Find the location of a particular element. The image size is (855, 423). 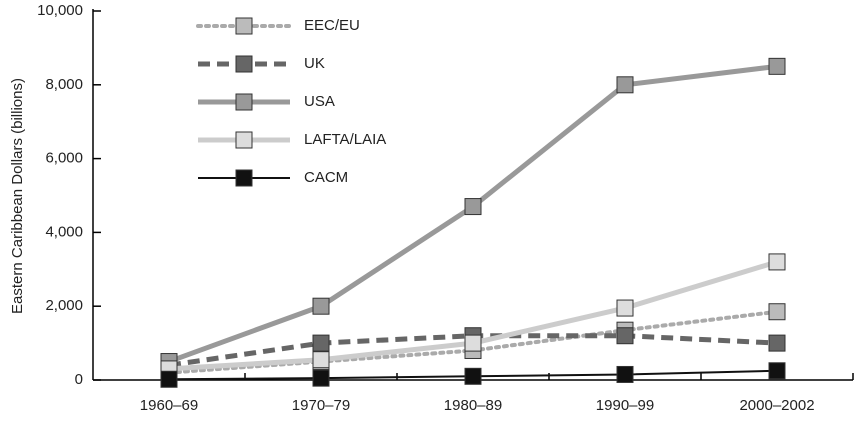

y-axis-label: Eastern Caribbean Dollars (billions) is located at coordinates (17, 196).